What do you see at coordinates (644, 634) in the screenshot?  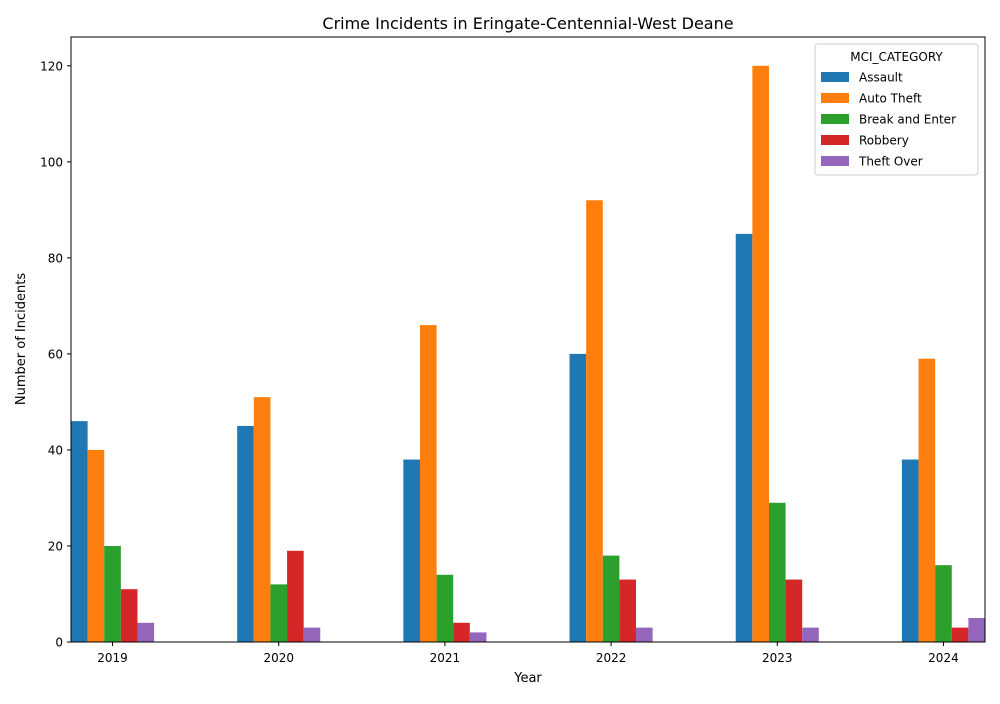 I see `bar-theft-over-2022` at bounding box center [644, 634].